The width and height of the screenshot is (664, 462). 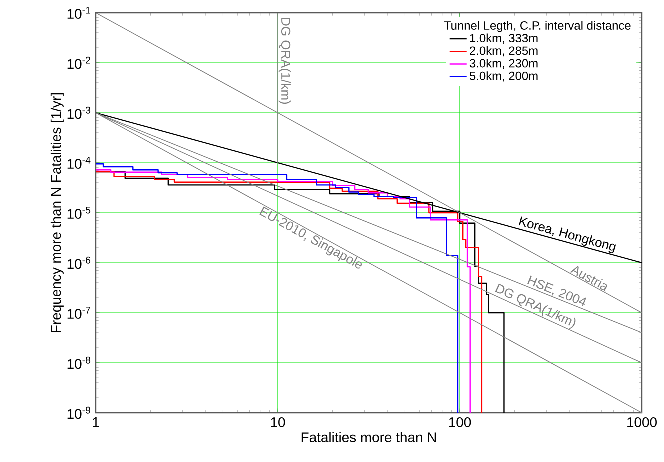 I want to click on legend-label: 2.0km, 285m, so click(x=504, y=51).